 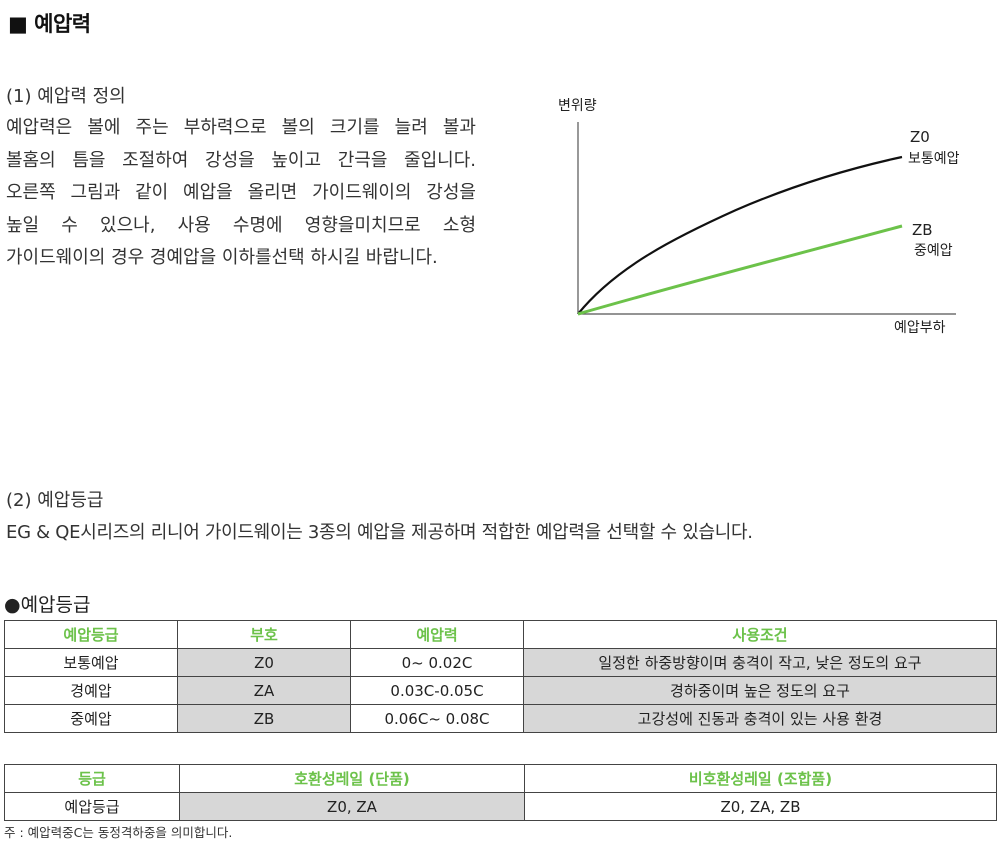 I want to click on table-cell: 고강성에 진동과 충격이 있는 사용 환경, so click(x=760, y=718).